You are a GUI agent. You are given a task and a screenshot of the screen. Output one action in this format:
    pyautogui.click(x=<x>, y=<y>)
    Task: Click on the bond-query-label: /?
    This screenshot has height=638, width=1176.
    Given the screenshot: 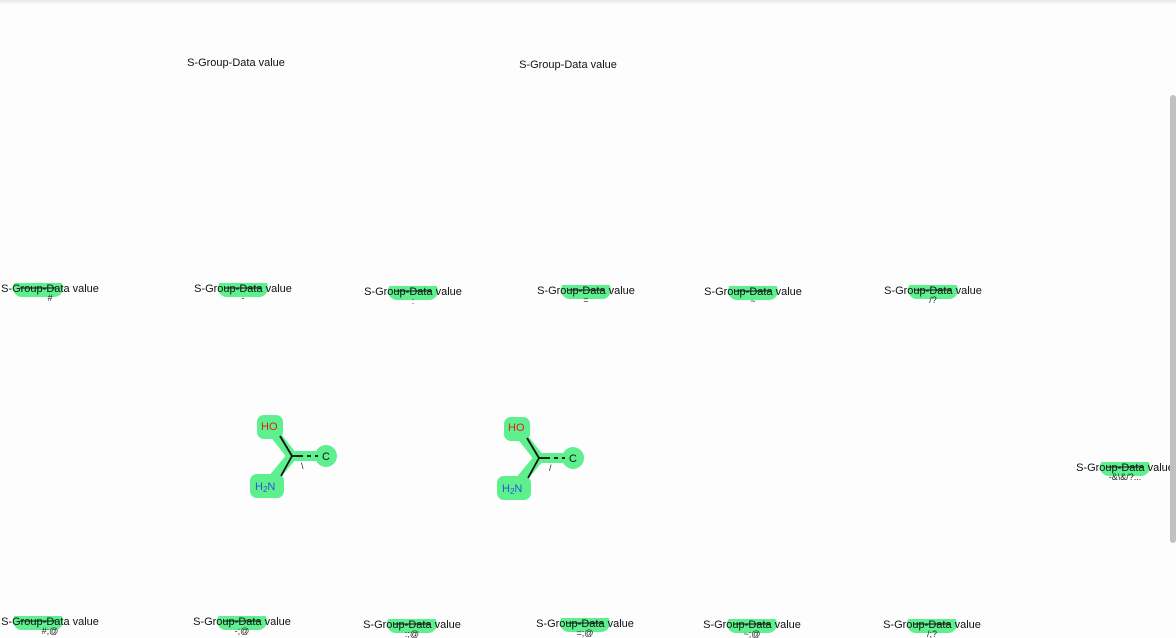 What is the action you would take?
    pyautogui.click(x=933, y=300)
    